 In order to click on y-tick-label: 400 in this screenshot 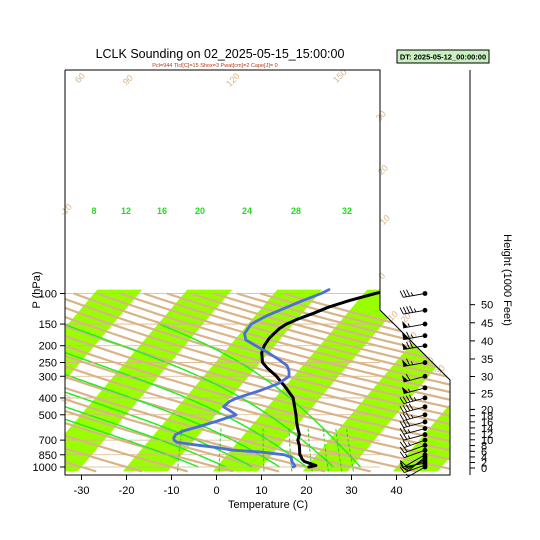, I will do `click(48, 399)`.